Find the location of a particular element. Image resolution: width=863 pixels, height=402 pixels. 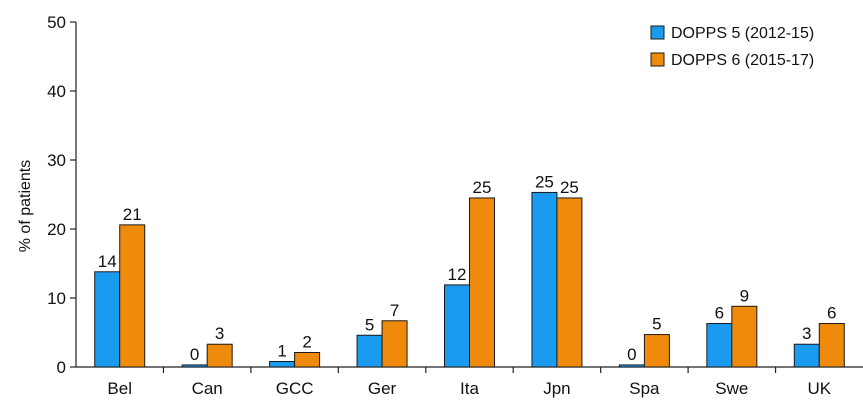

bar-dopps6-can is located at coordinates (219, 355).